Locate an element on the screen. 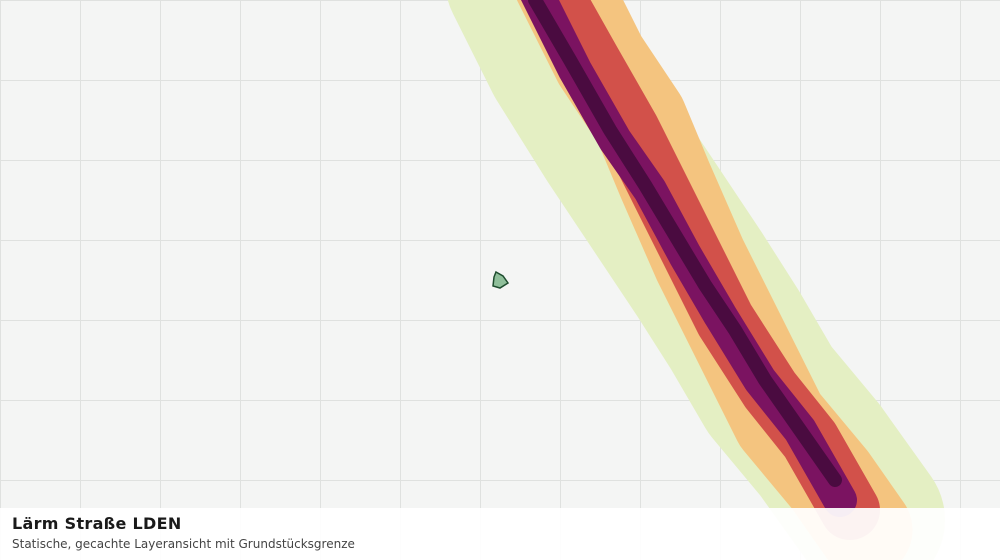 The width and height of the screenshot is (1000, 560). parcel-boundary is located at coordinates (501, 279).